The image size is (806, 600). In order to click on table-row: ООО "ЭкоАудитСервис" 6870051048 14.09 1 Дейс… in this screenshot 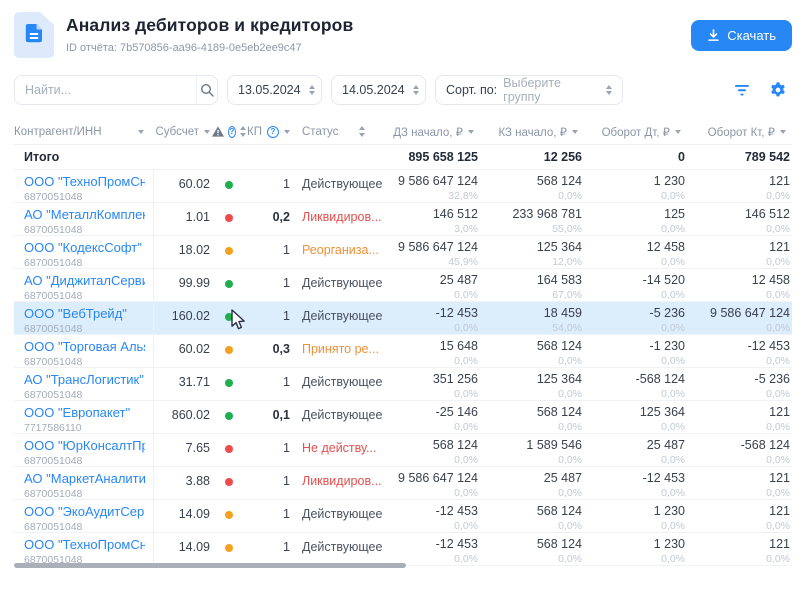, I will do `click(403, 516)`.